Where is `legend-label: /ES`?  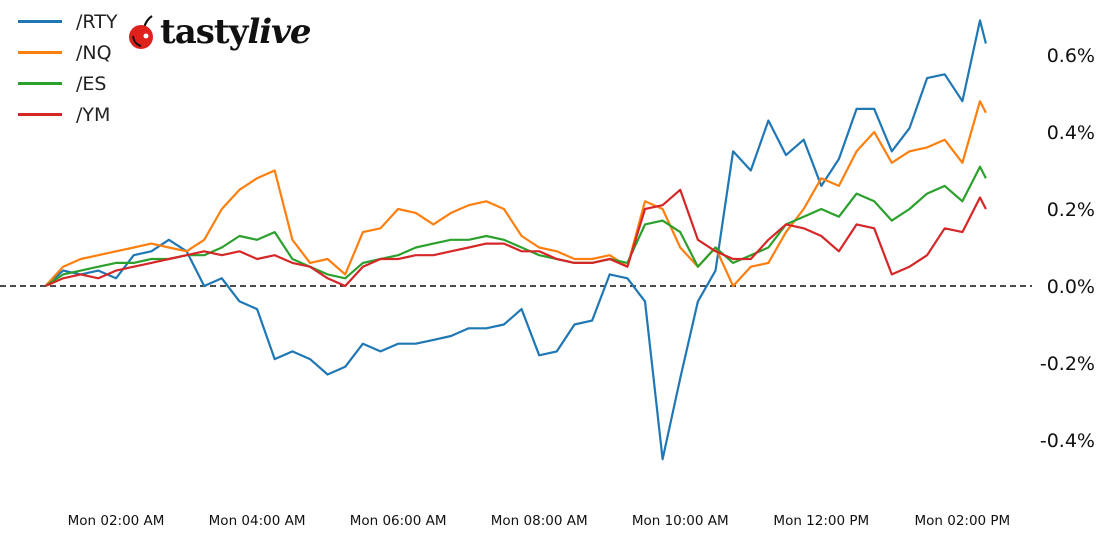
legend-label: /ES is located at coordinates (91, 83).